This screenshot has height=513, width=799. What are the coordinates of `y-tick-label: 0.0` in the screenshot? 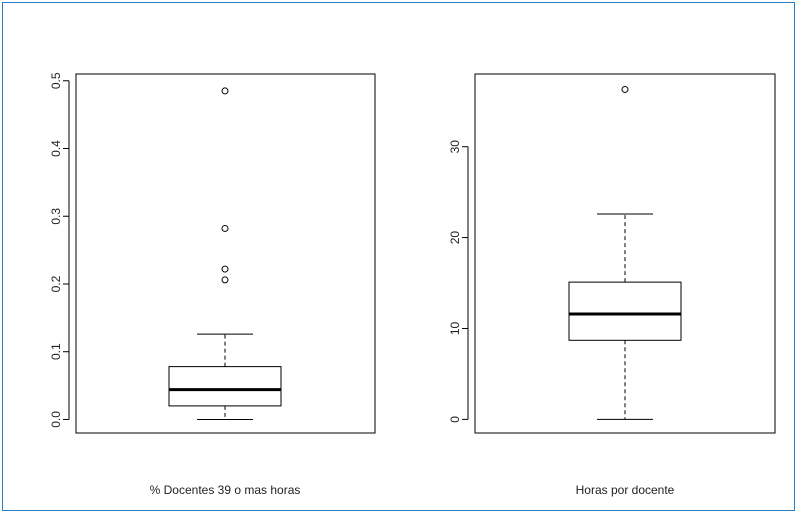 It's located at (56, 419).